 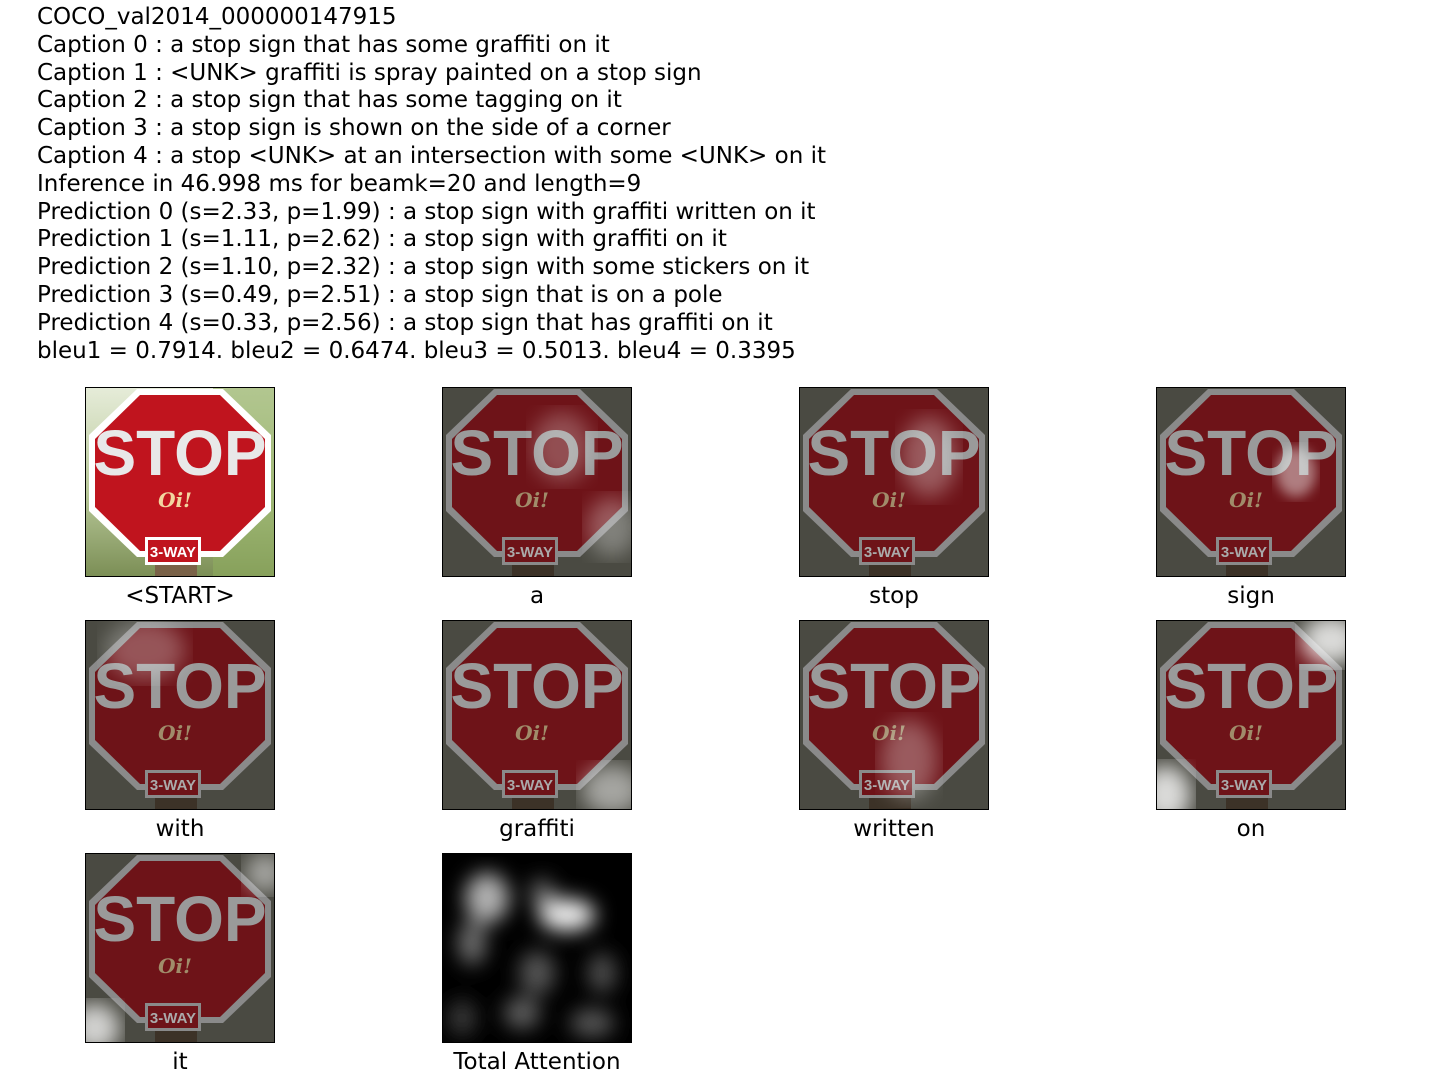 What do you see at coordinates (179, 453) in the screenshot?
I see `stop-text: STOP` at bounding box center [179, 453].